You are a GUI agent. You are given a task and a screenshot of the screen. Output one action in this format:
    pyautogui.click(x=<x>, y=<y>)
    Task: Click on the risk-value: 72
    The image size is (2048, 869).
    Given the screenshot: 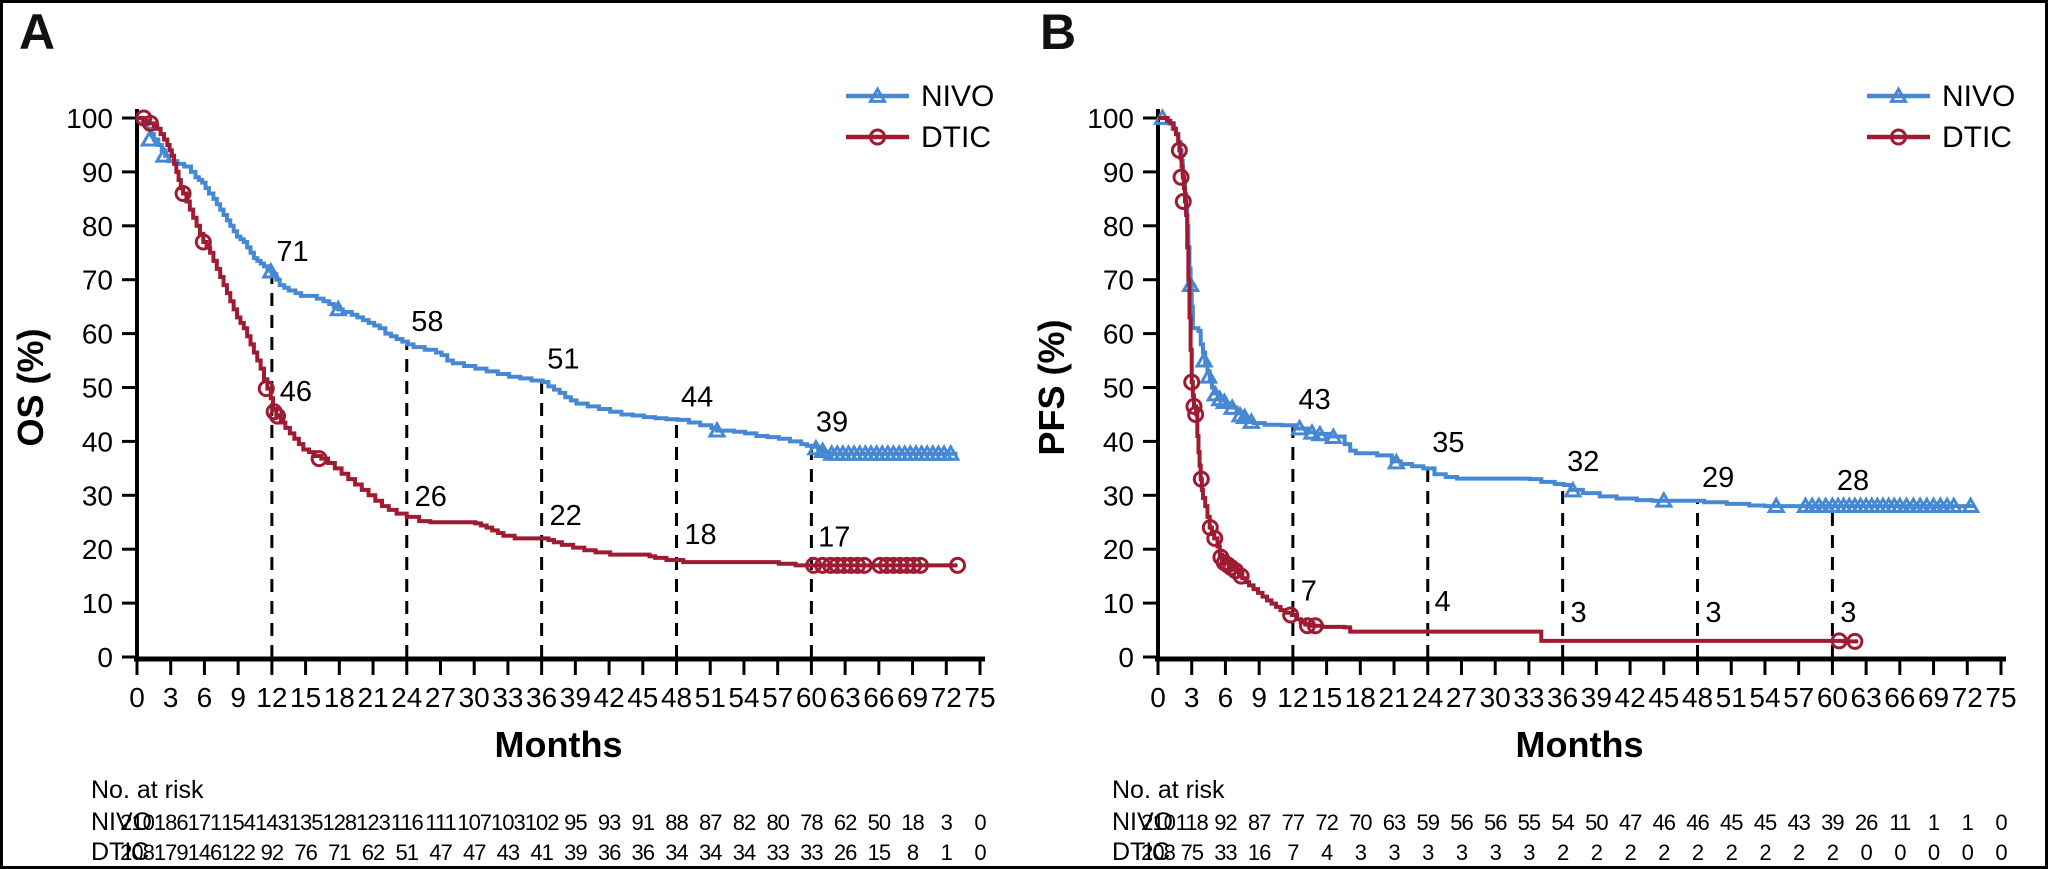 What is the action you would take?
    pyautogui.click(x=1326, y=822)
    